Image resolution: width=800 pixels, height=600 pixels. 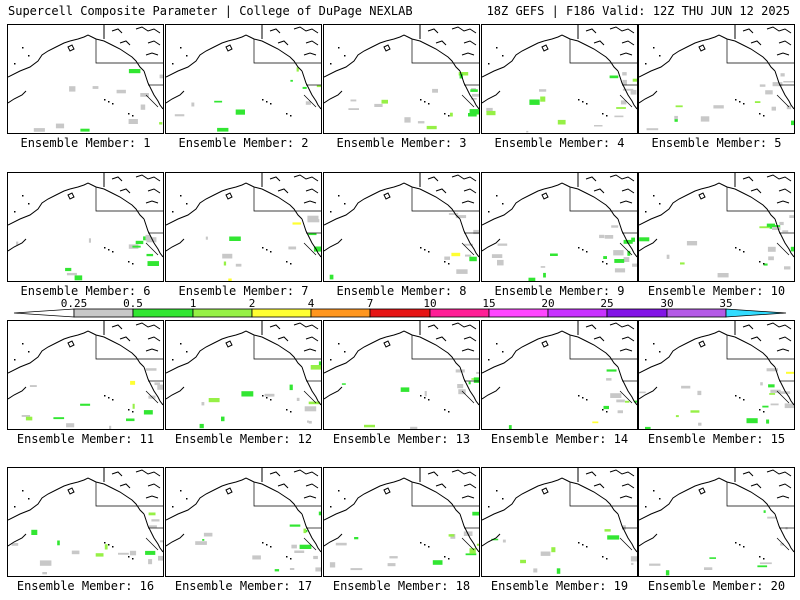 I want to click on ensemble-member-panel: Ensemble Member: 4, so click(x=559, y=87).